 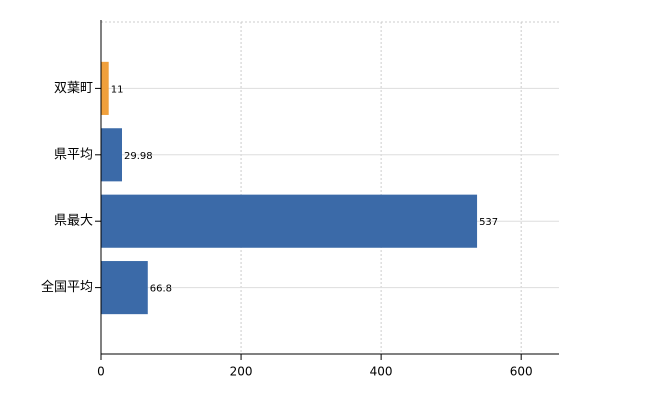 I want to click on x-tick-label: 600, so click(x=521, y=372).